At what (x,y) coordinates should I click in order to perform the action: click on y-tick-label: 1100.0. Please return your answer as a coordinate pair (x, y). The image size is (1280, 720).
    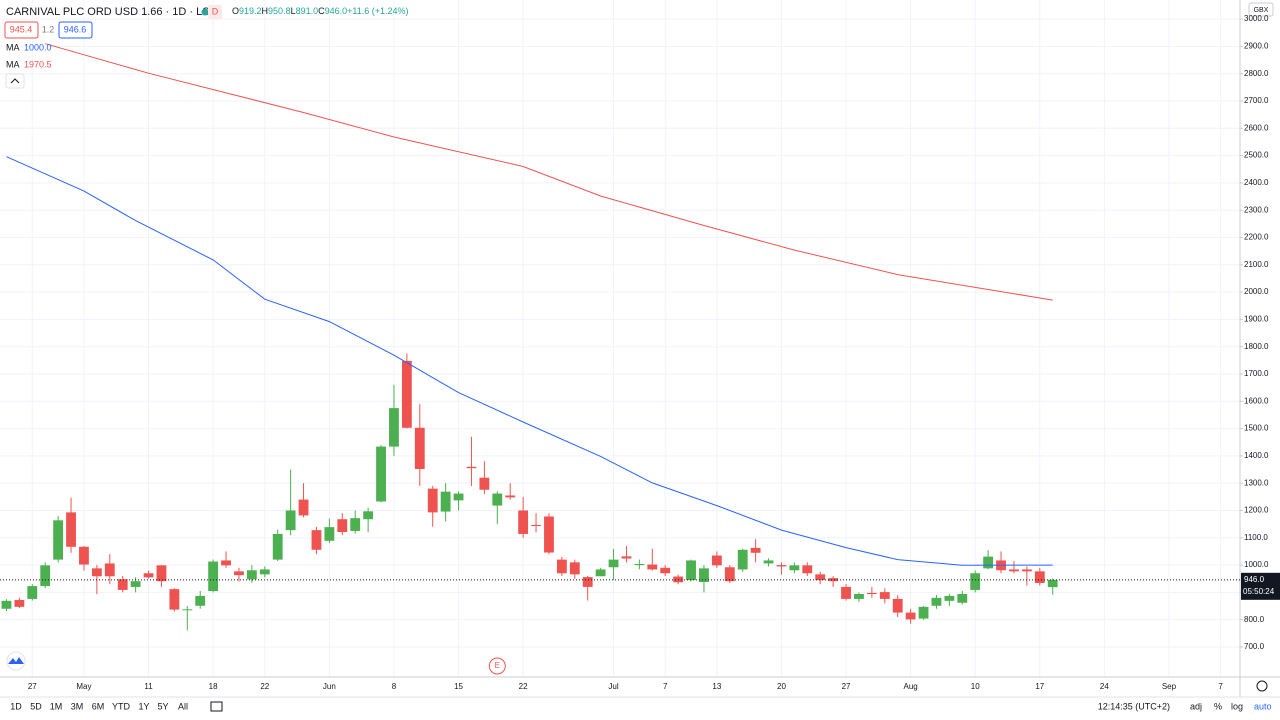
    Looking at the image, I should click on (1256, 537).